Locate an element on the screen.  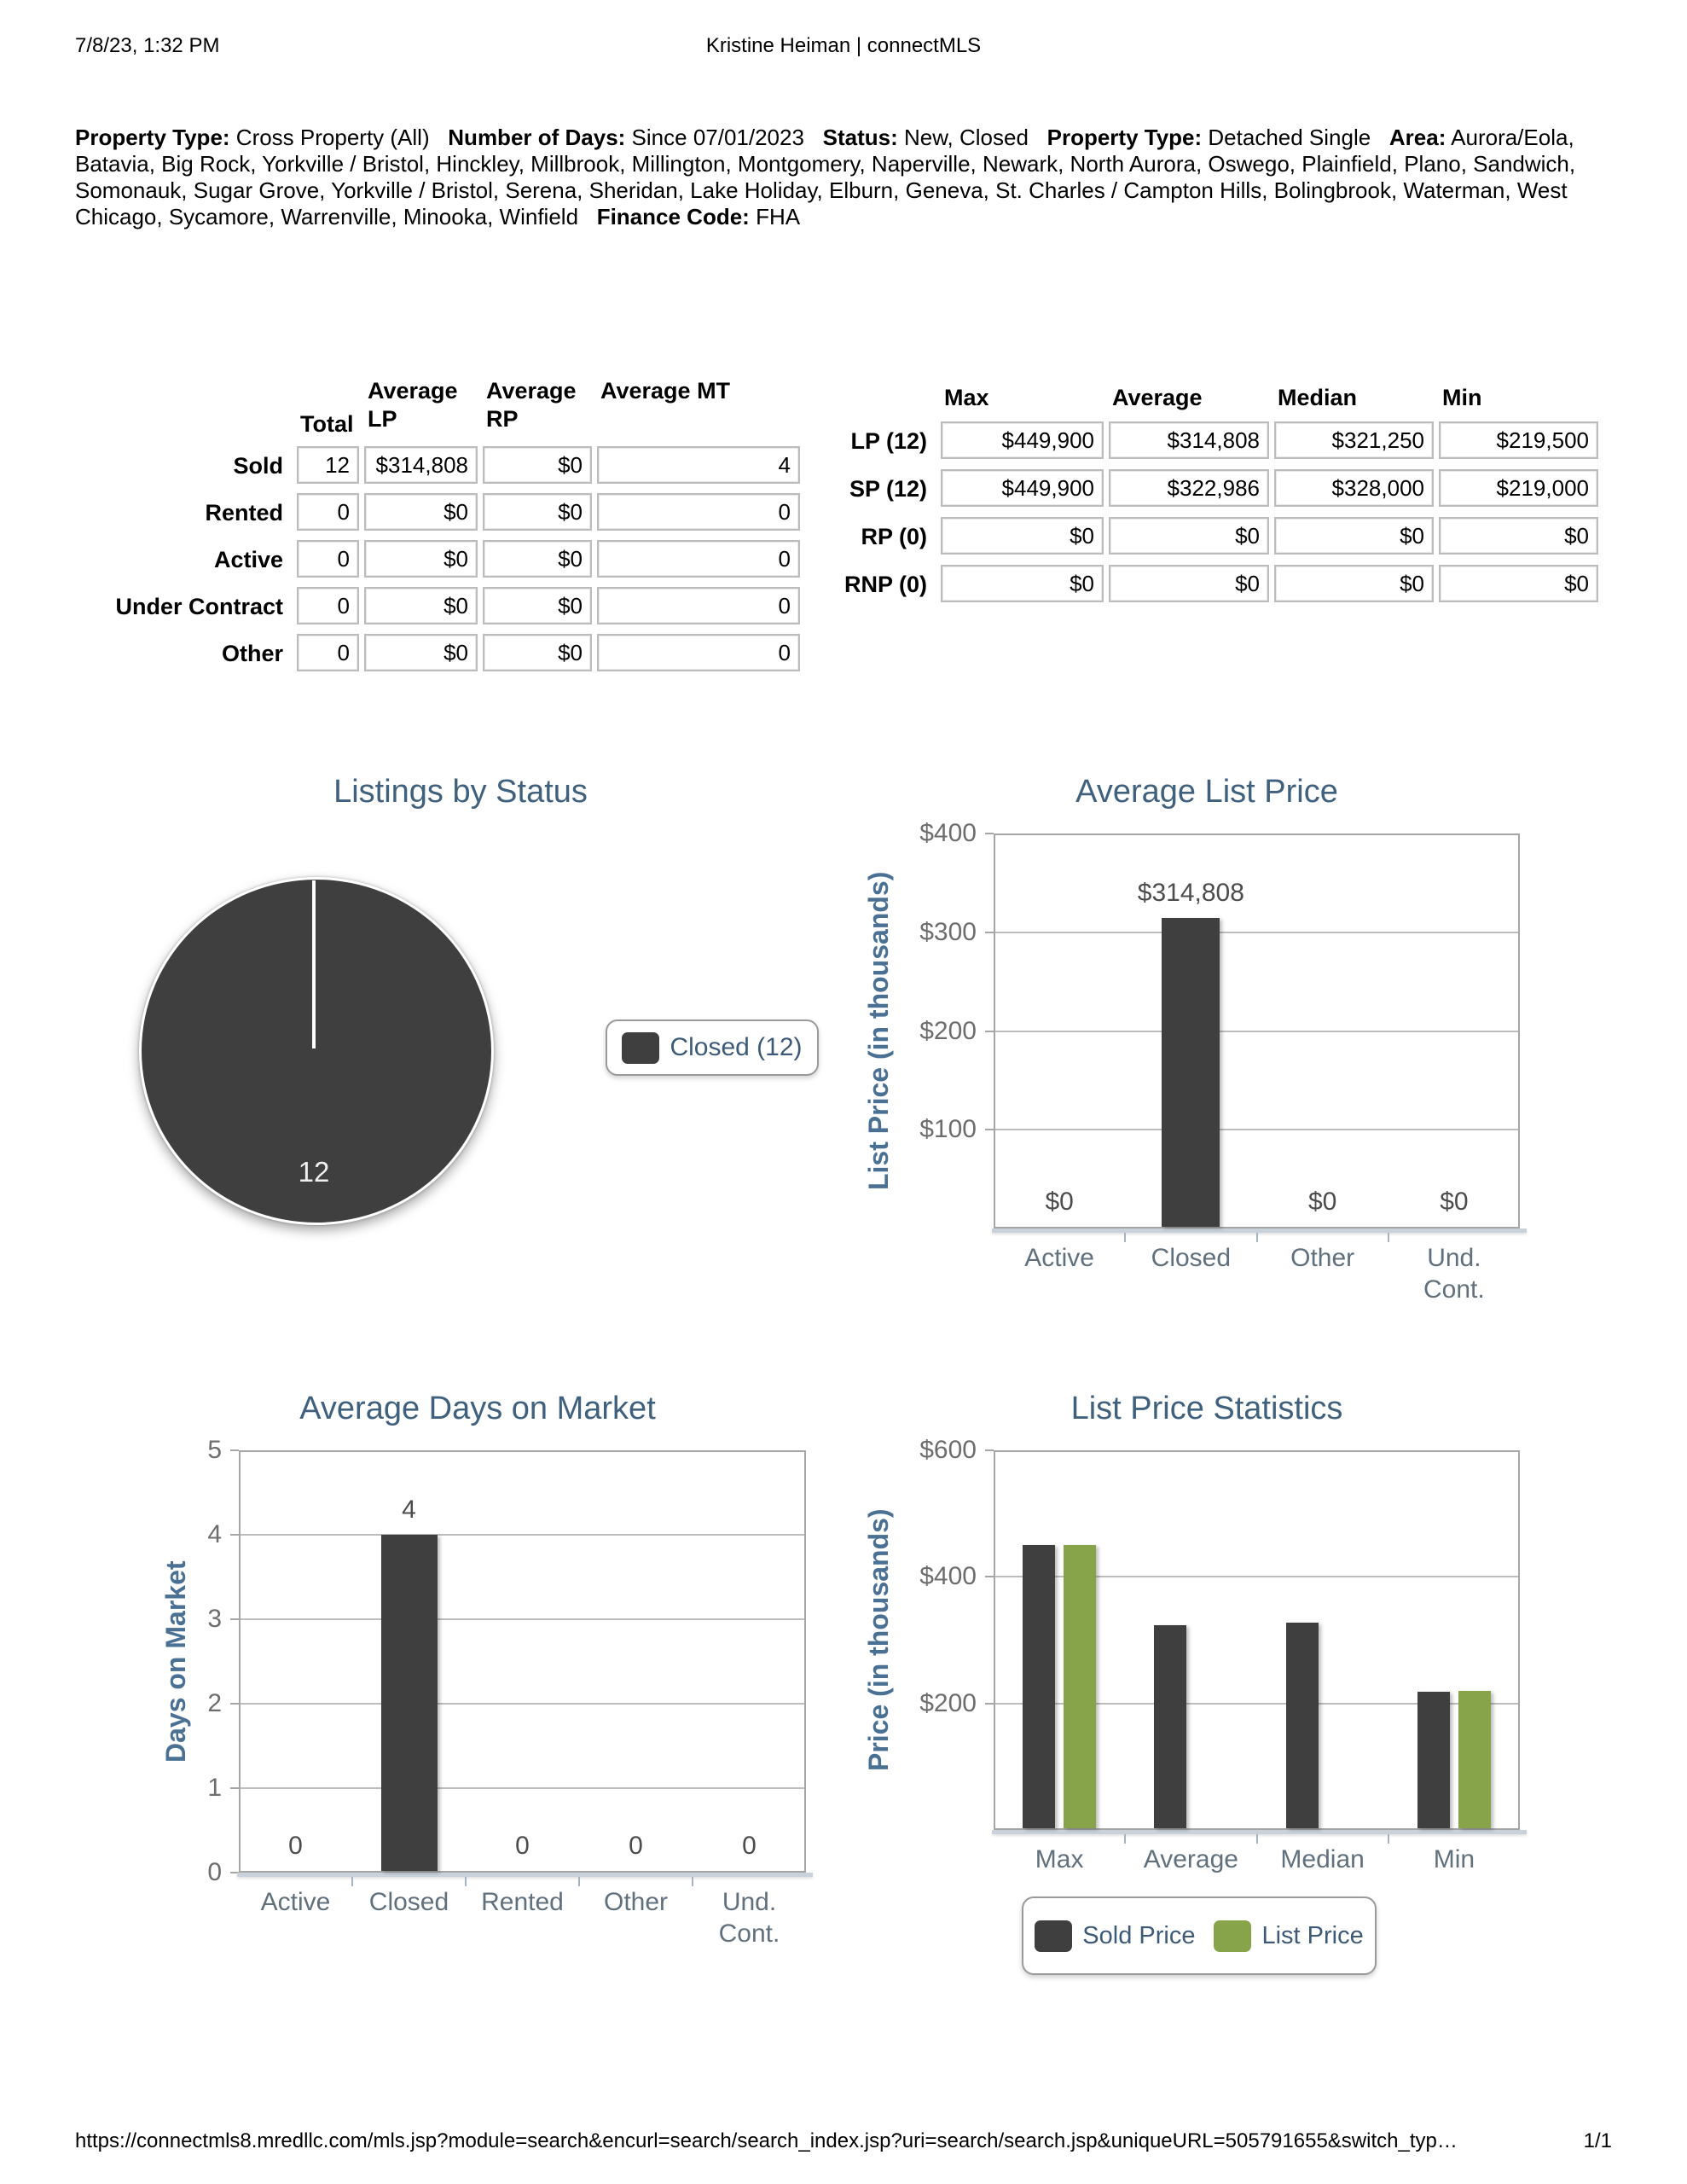
criteria-value: Since 07/01/2023 is located at coordinates (714, 137).